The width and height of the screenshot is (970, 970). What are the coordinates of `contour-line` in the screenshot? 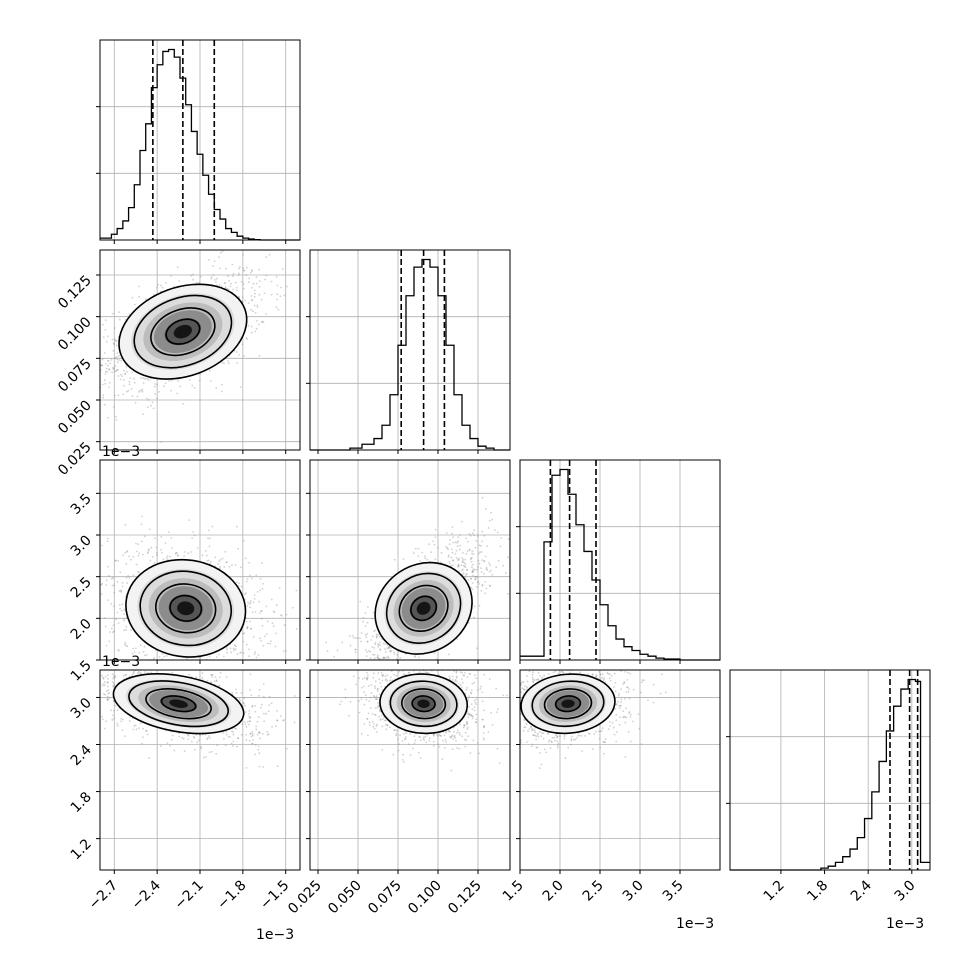 It's located at (186, 608).